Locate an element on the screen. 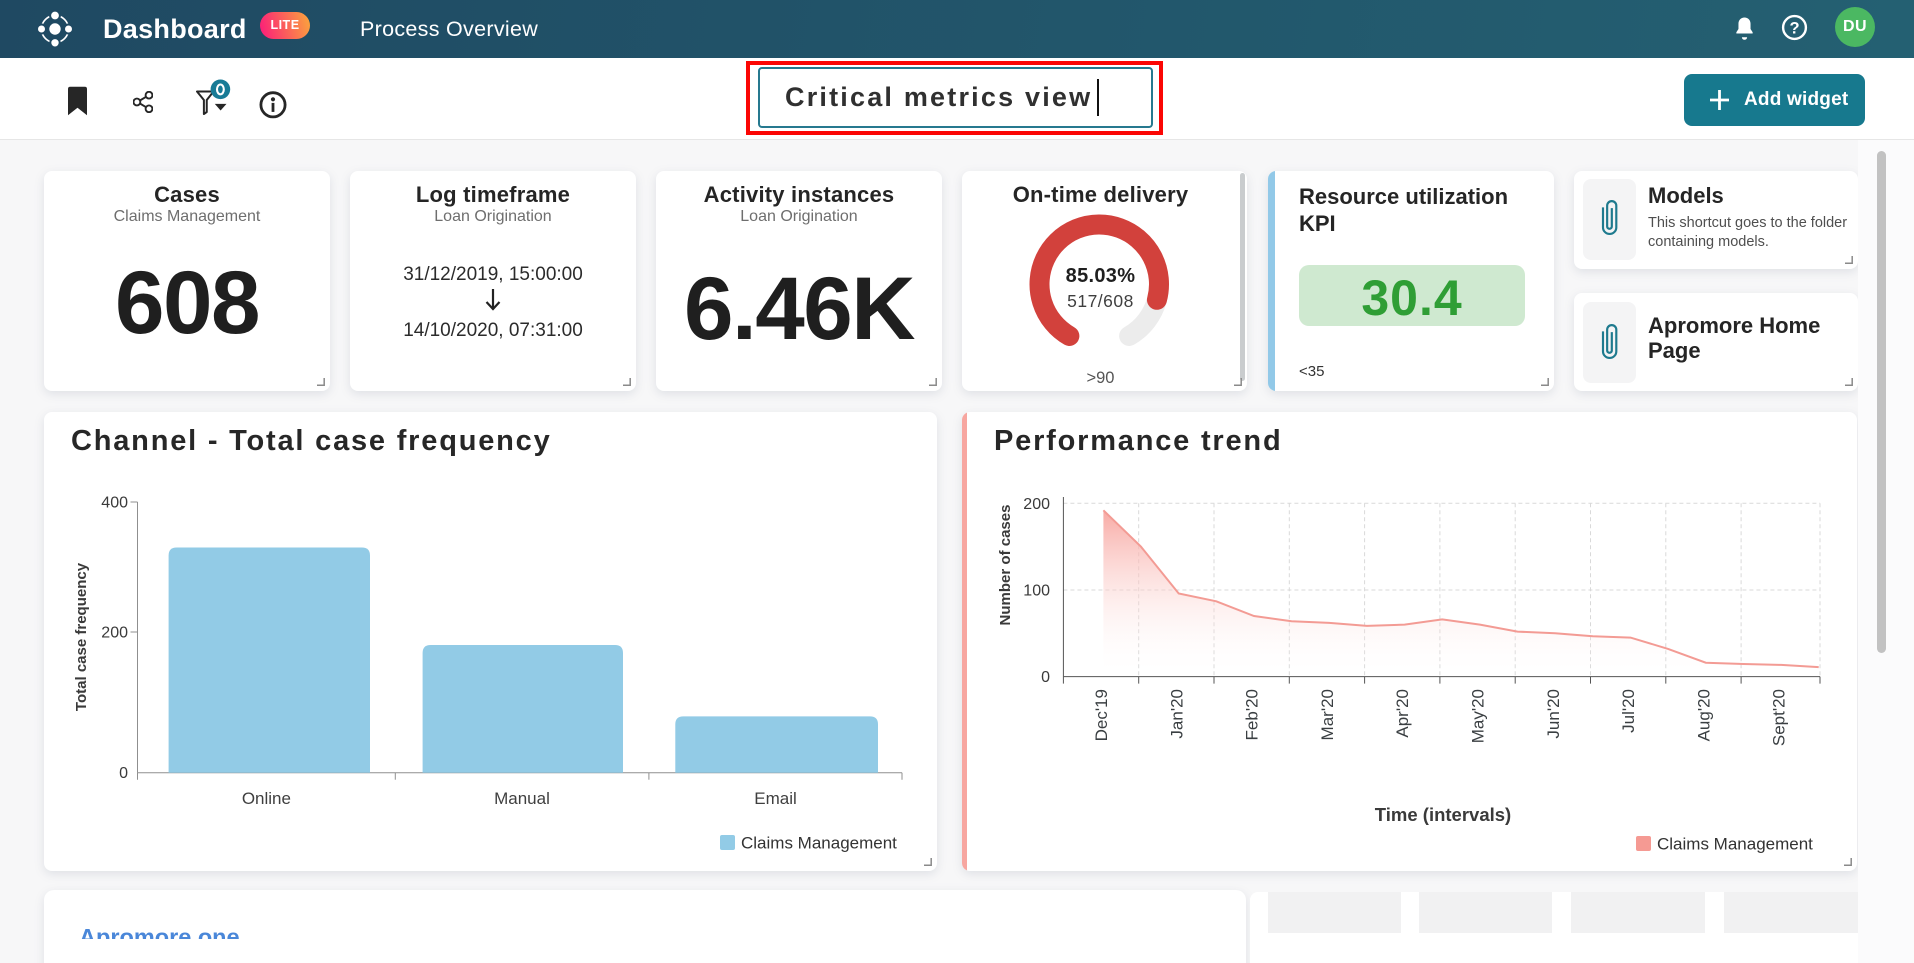  svg-text: Email is located at coordinates (775, 798).